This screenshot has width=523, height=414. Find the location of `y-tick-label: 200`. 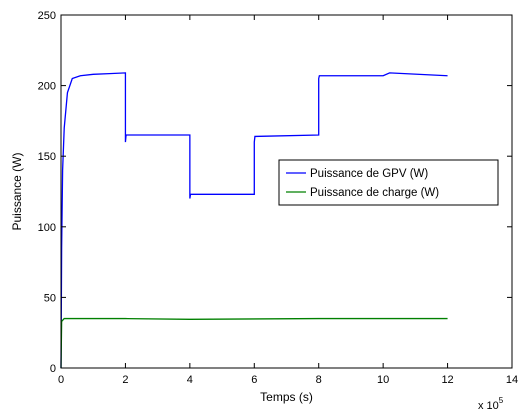

y-tick-label: 200 is located at coordinates (47, 87).